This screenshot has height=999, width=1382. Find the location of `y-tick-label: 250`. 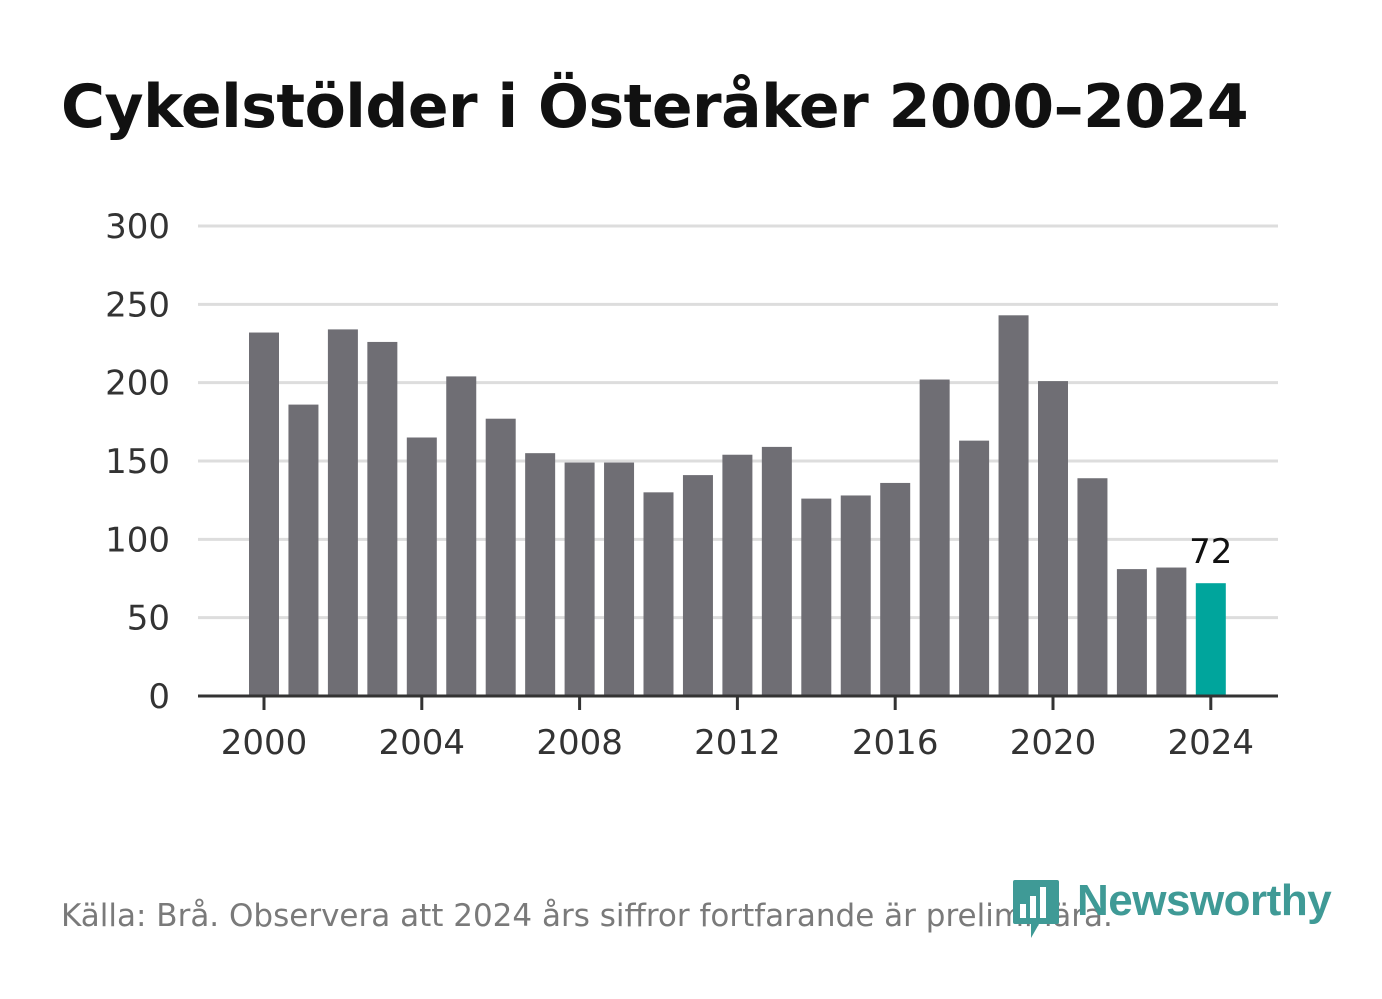

y-tick-label: 250 is located at coordinates (137, 305).